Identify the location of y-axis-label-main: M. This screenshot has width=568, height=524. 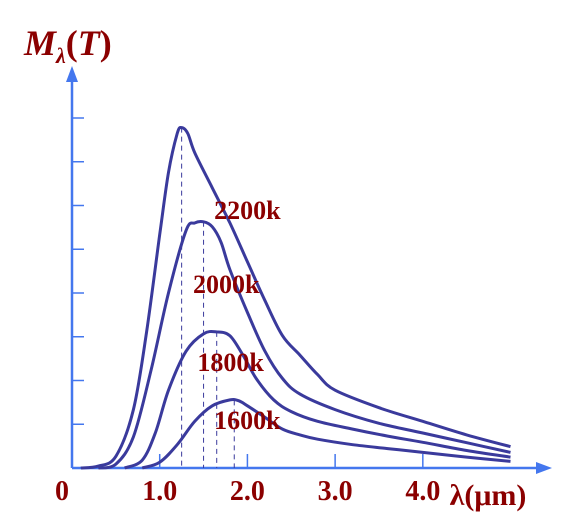
(40, 43).